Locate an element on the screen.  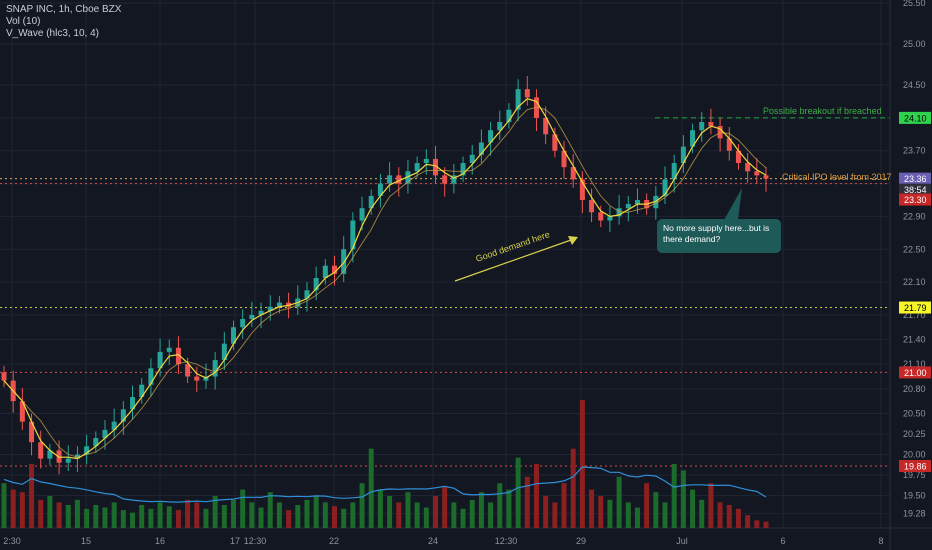
ipo-level-annotation: Critical IPO level from 2017 is located at coordinates (837, 177).